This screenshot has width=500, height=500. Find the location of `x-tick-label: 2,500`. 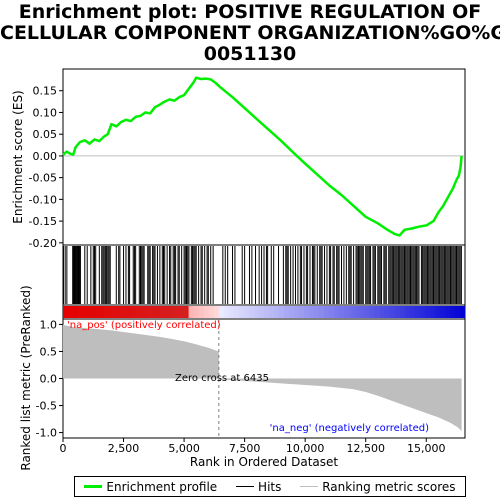

x-tick-label: 2,500 is located at coordinates (124, 448).